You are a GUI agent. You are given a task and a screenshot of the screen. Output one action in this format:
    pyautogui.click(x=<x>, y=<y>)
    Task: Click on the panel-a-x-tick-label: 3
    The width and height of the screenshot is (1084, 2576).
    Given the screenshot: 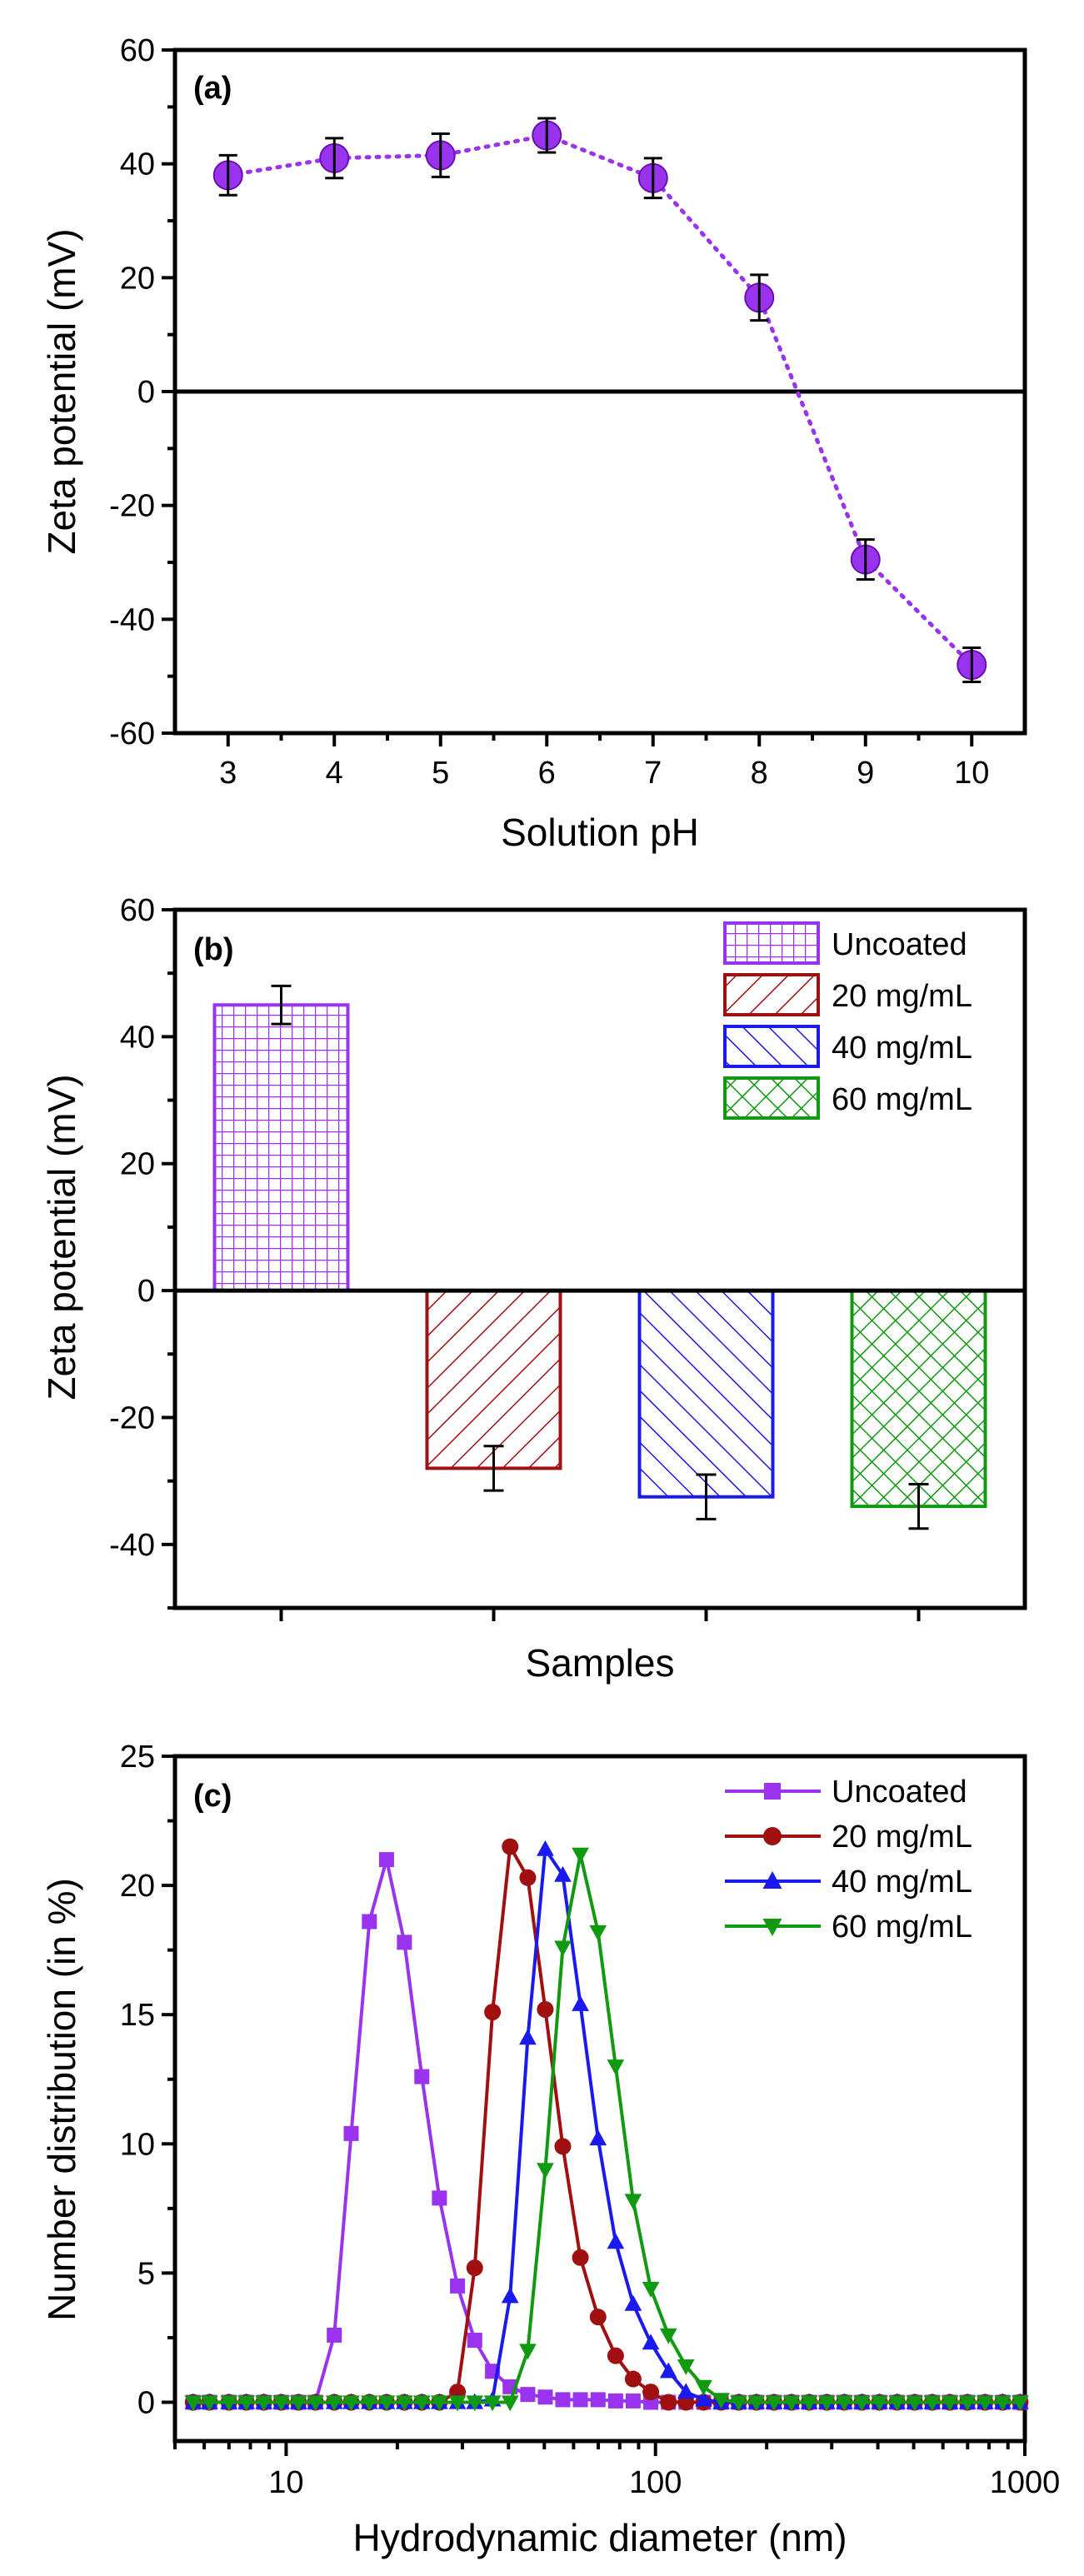 What is the action you would take?
    pyautogui.click(x=228, y=773)
    